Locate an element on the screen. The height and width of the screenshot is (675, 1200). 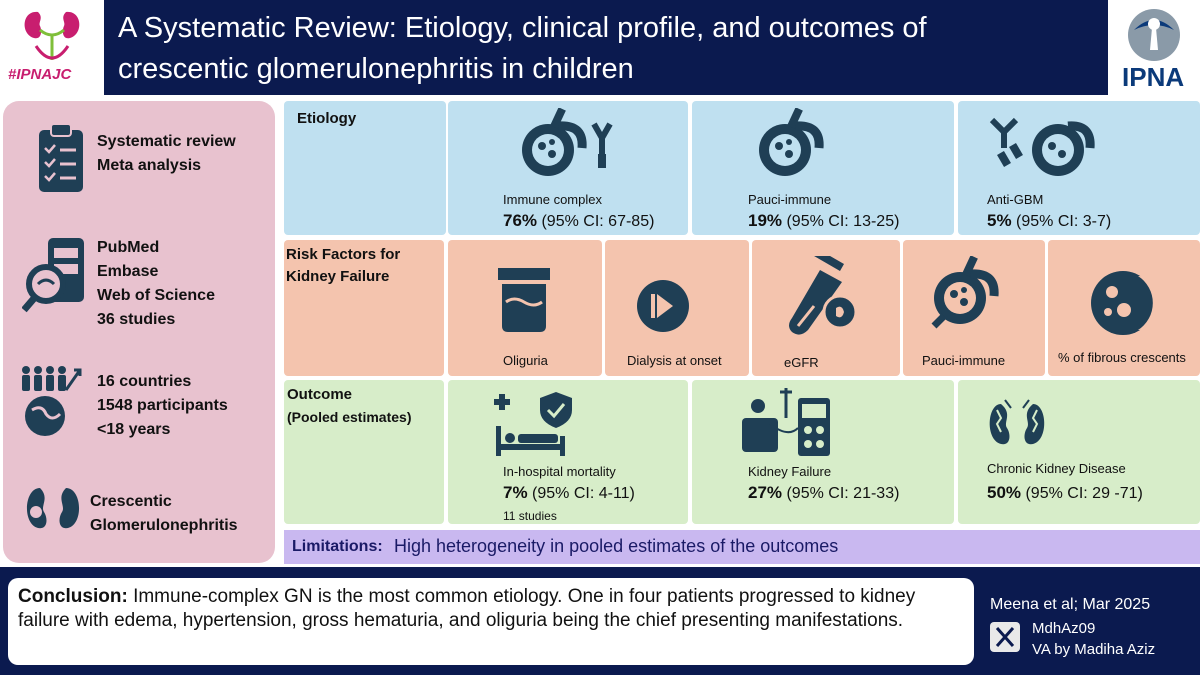
study-design-line: Meta analysis is located at coordinates (149, 165).